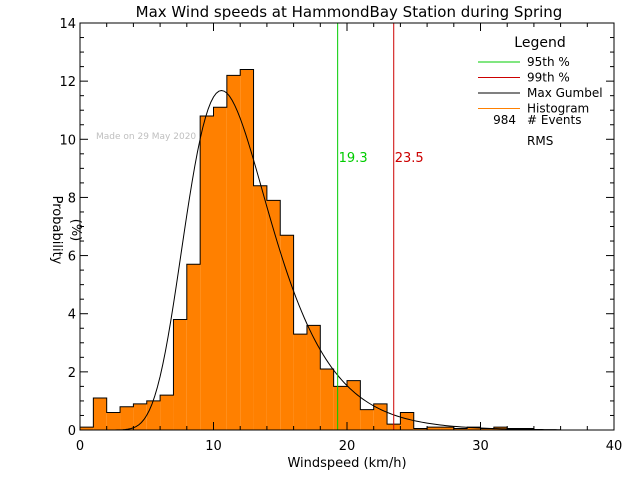 Image resolution: width=640 pixels, height=480 pixels. Describe the element at coordinates (72, 198) in the screenshot. I see `y-tick-label: 8` at that location.